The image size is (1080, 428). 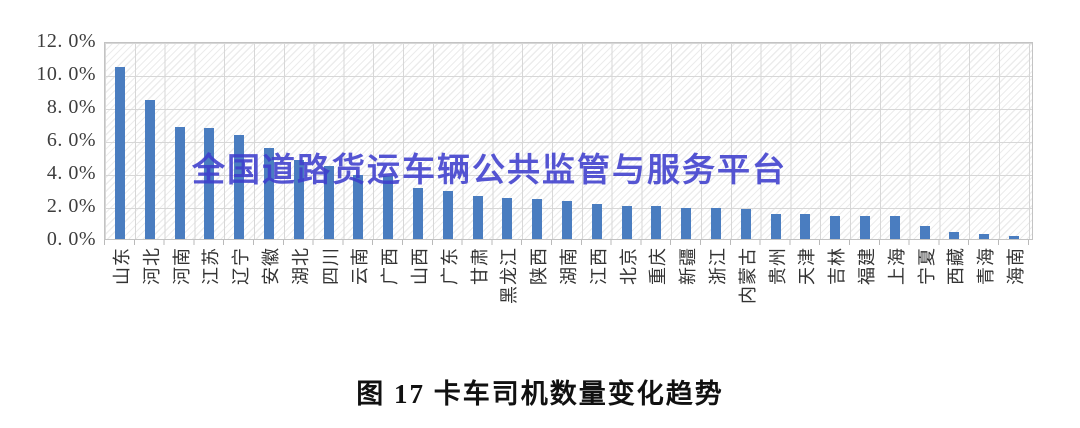 What do you see at coordinates (71, 140) in the screenshot?
I see `y-axis-tick-label: 6. 0%` at bounding box center [71, 140].